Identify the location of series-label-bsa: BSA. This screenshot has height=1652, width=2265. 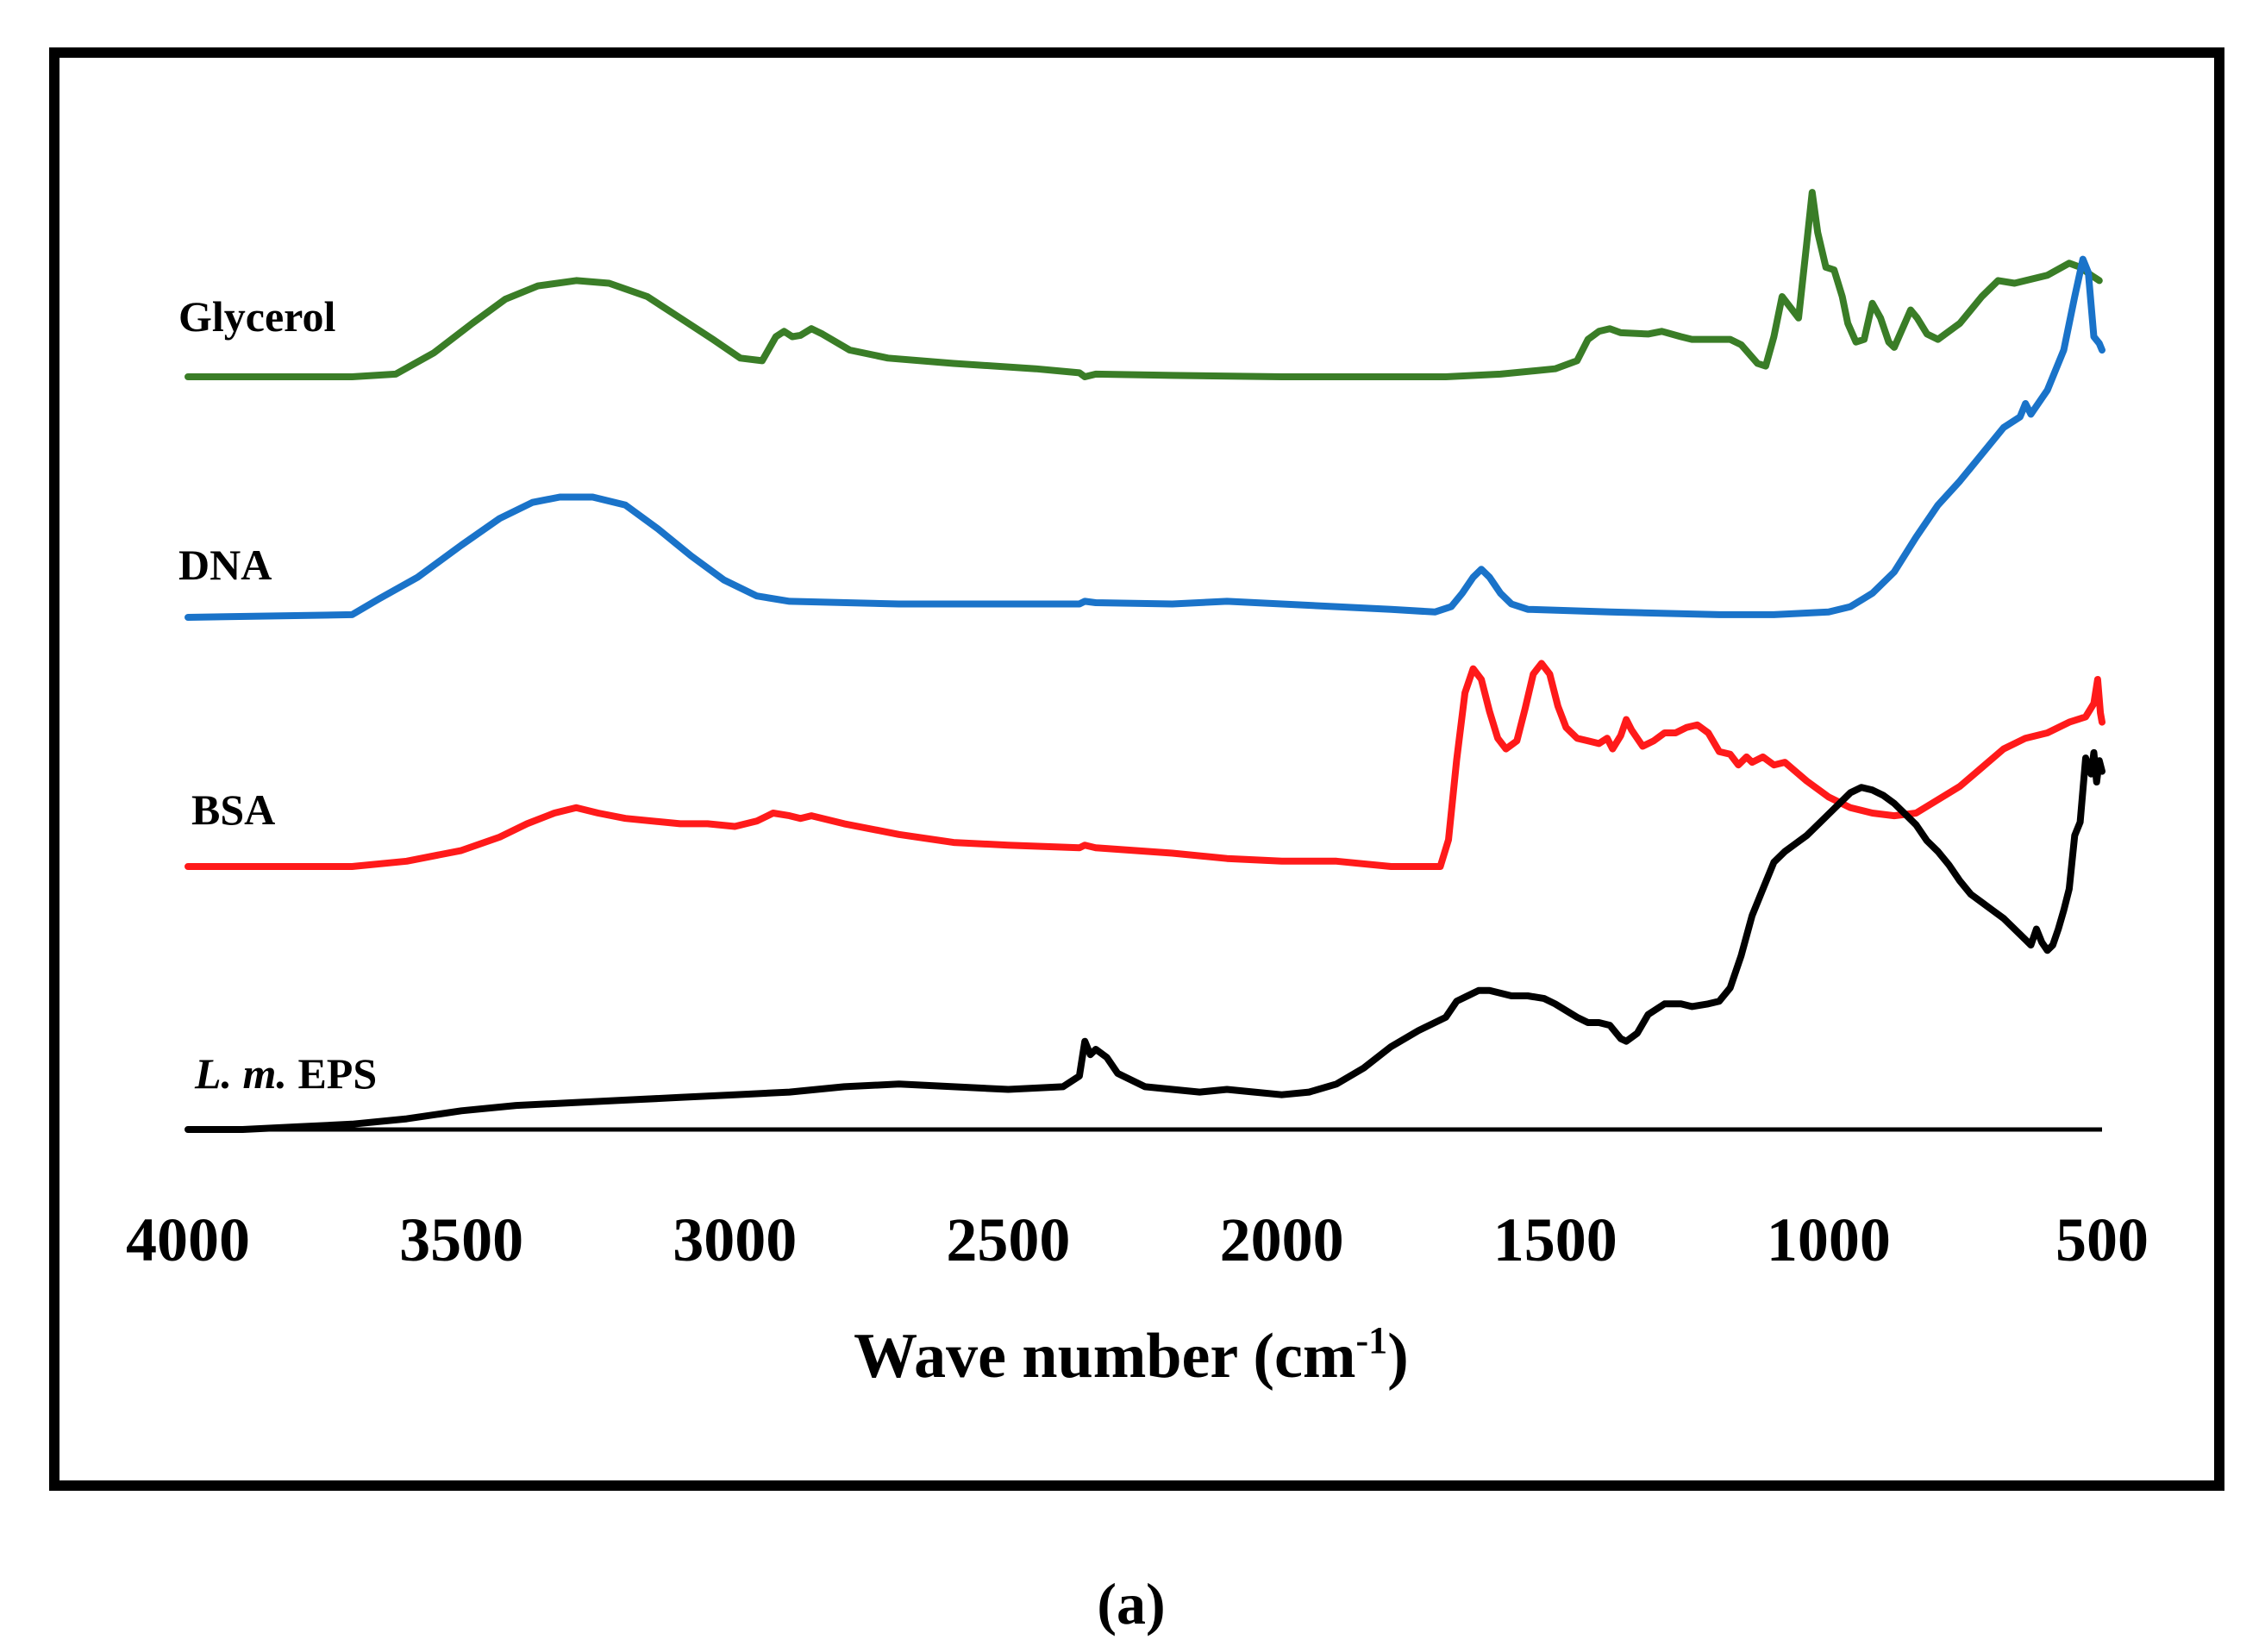
(233, 809).